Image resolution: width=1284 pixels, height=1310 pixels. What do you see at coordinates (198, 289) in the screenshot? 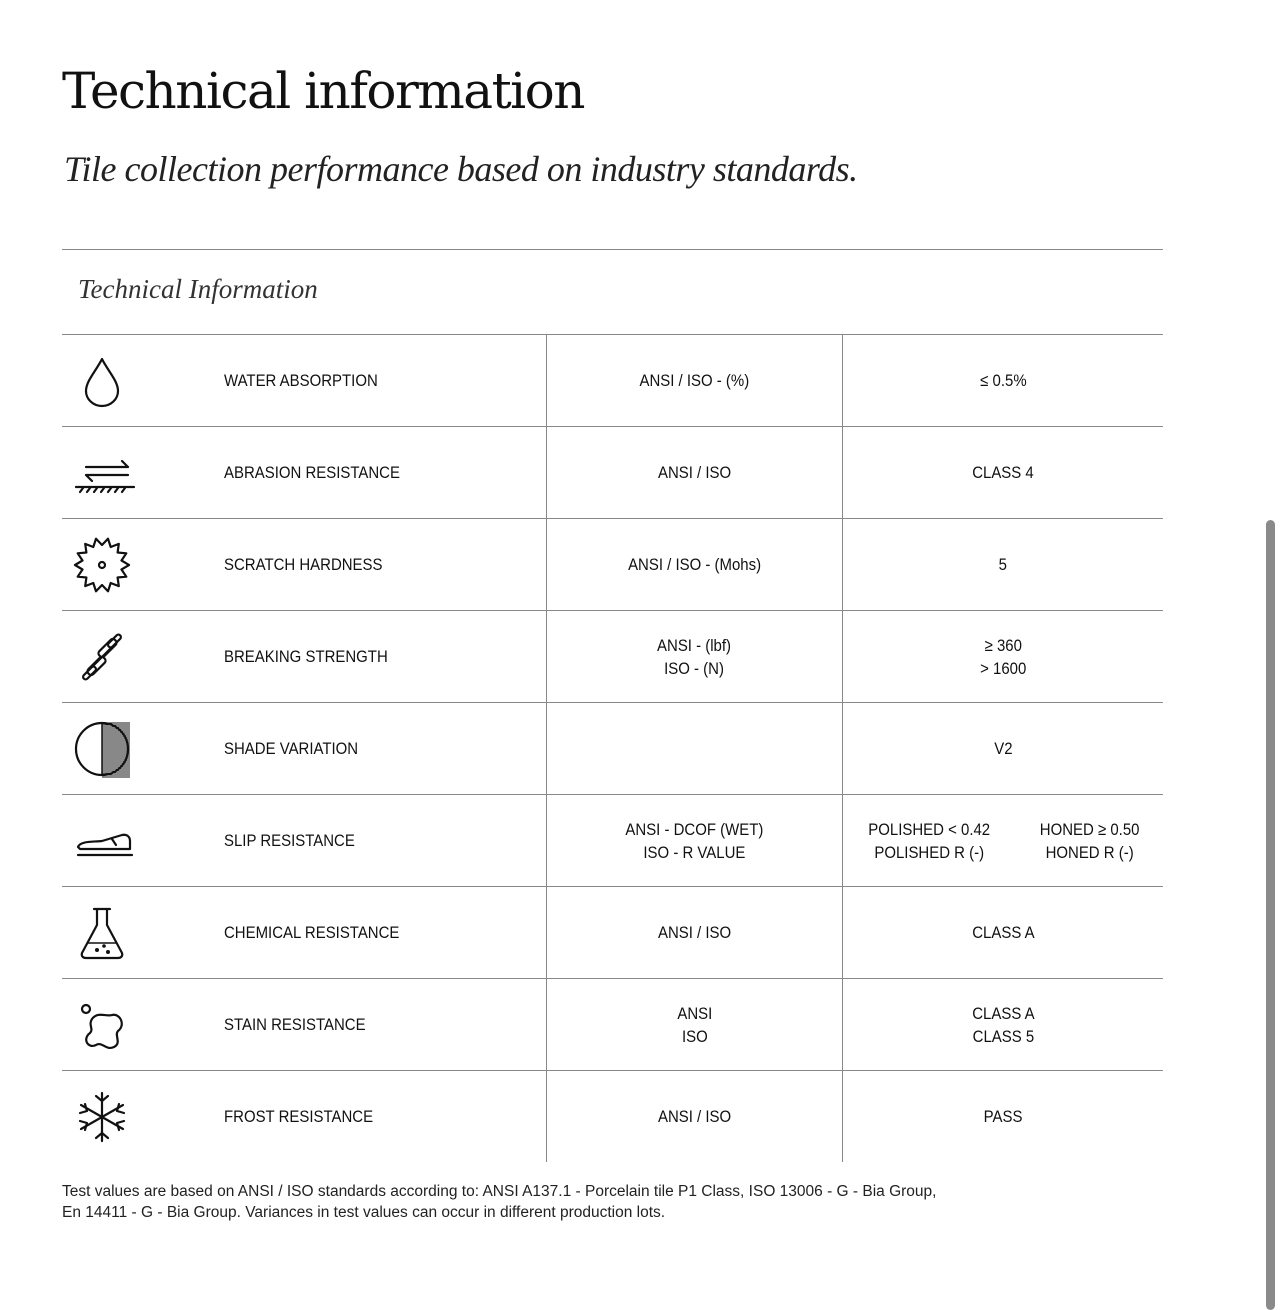
I see `section-title: Technical Information` at bounding box center [198, 289].